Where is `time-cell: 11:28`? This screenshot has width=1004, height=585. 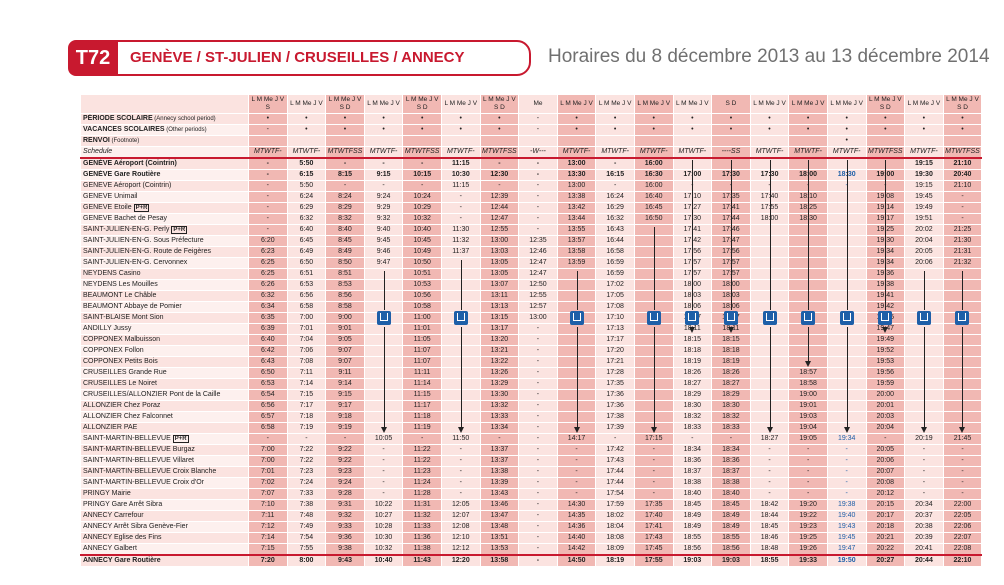
time-cell: 11:28 is located at coordinates (422, 494).